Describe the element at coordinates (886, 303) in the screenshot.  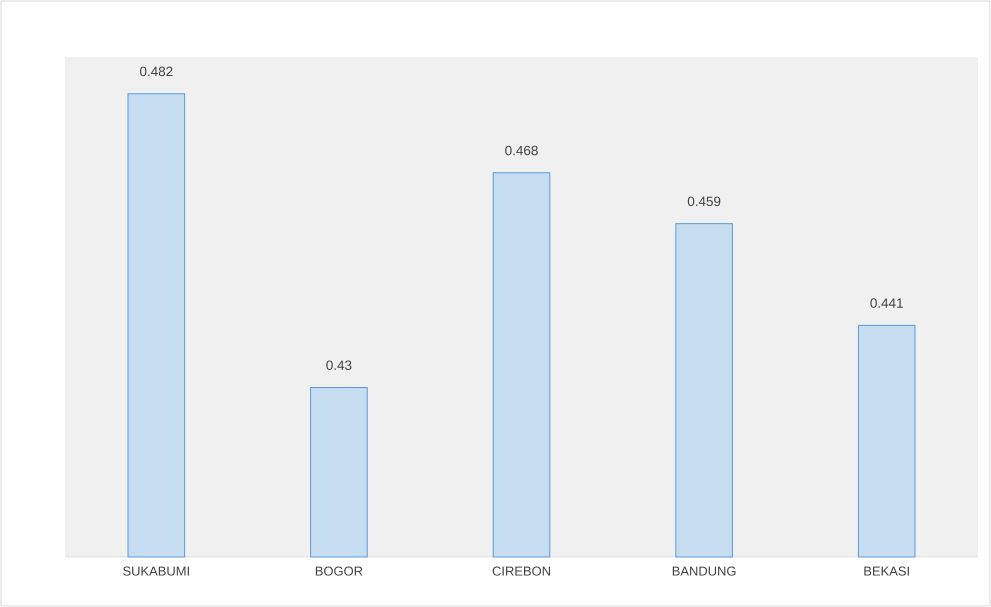
I see `data-label: 0.441` at that location.